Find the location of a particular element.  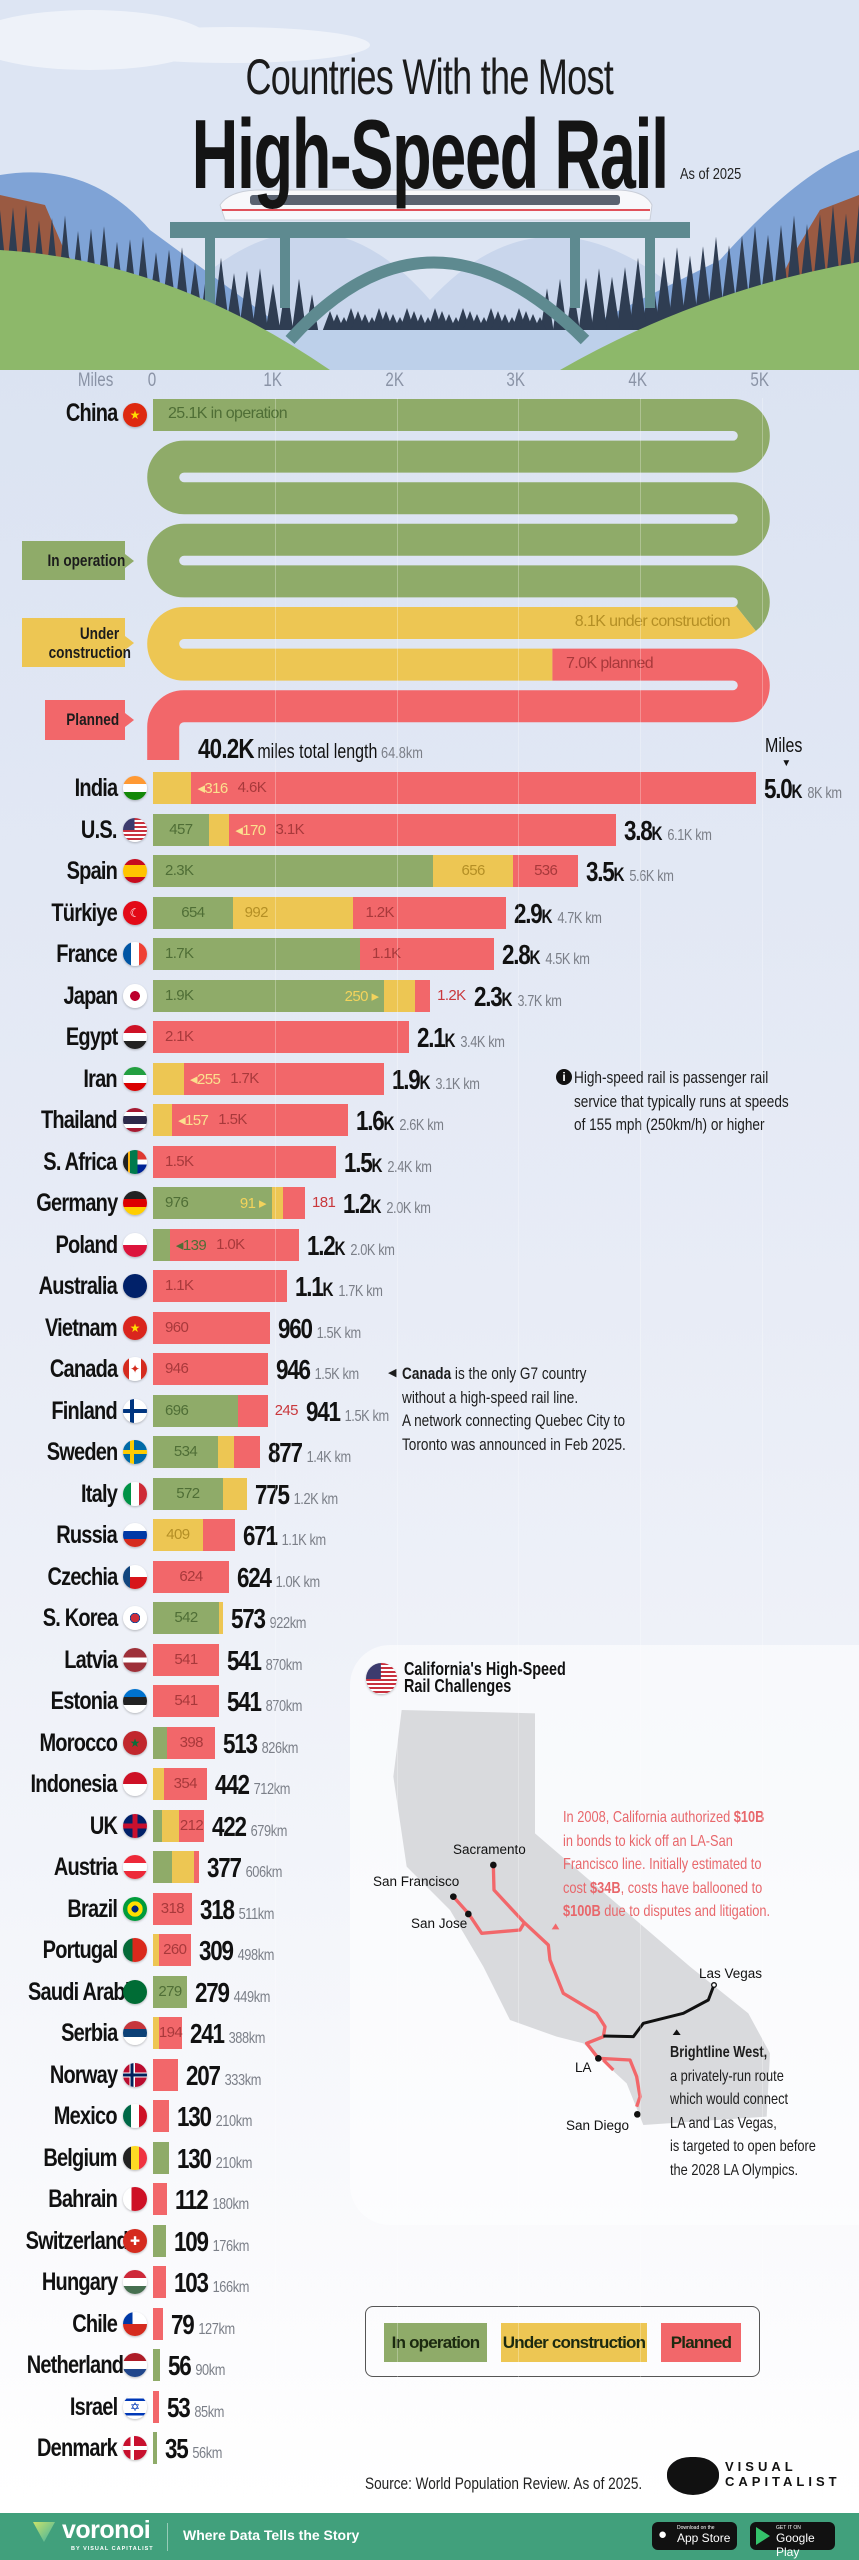

bar-value-label: 1.9K is located at coordinates (179, 995).